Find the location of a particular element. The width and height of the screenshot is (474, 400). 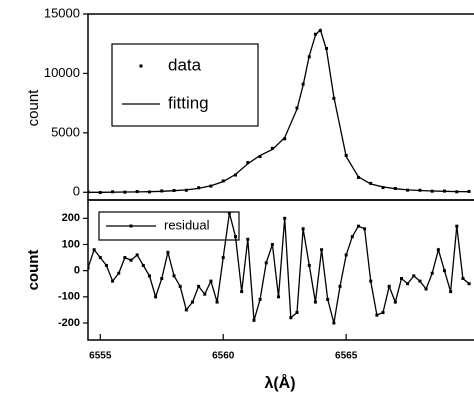

y-tick-label: 5000 is located at coordinates (65, 131).